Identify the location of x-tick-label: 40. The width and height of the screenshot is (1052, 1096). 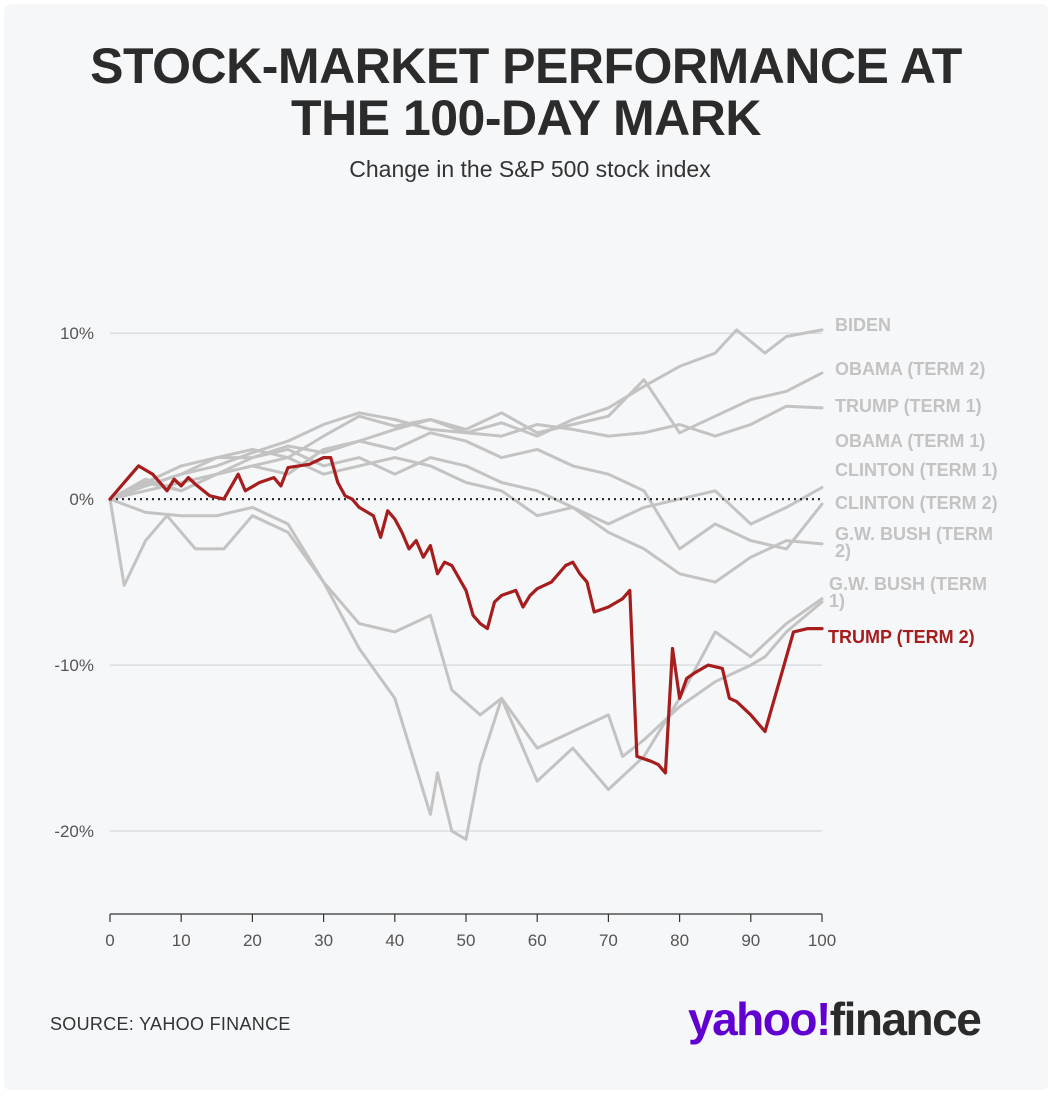
(394, 940).